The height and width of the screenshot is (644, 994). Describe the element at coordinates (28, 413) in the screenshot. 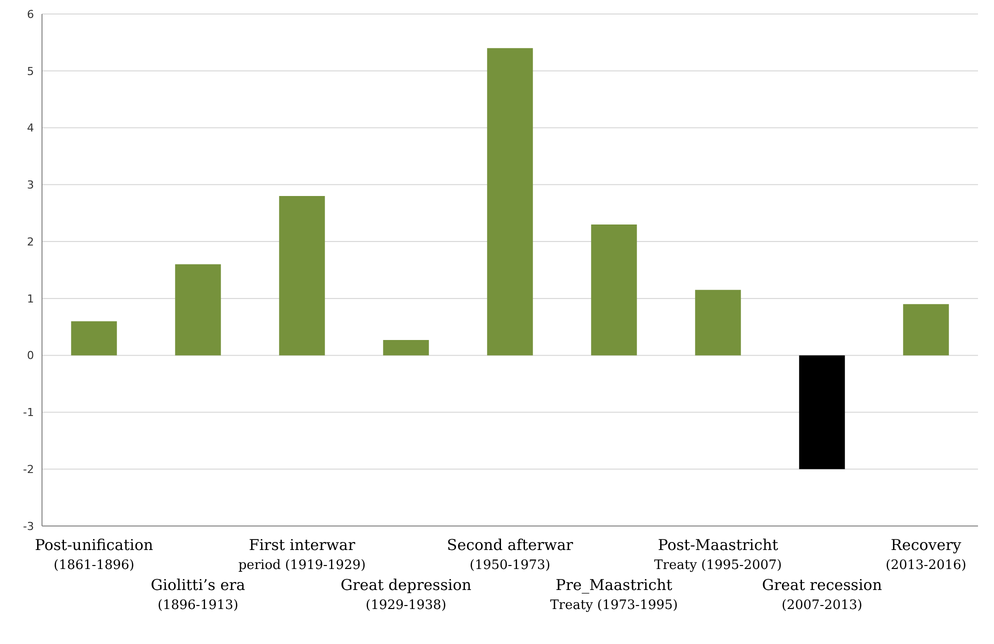

I see `y-tick-label: -1` at that location.